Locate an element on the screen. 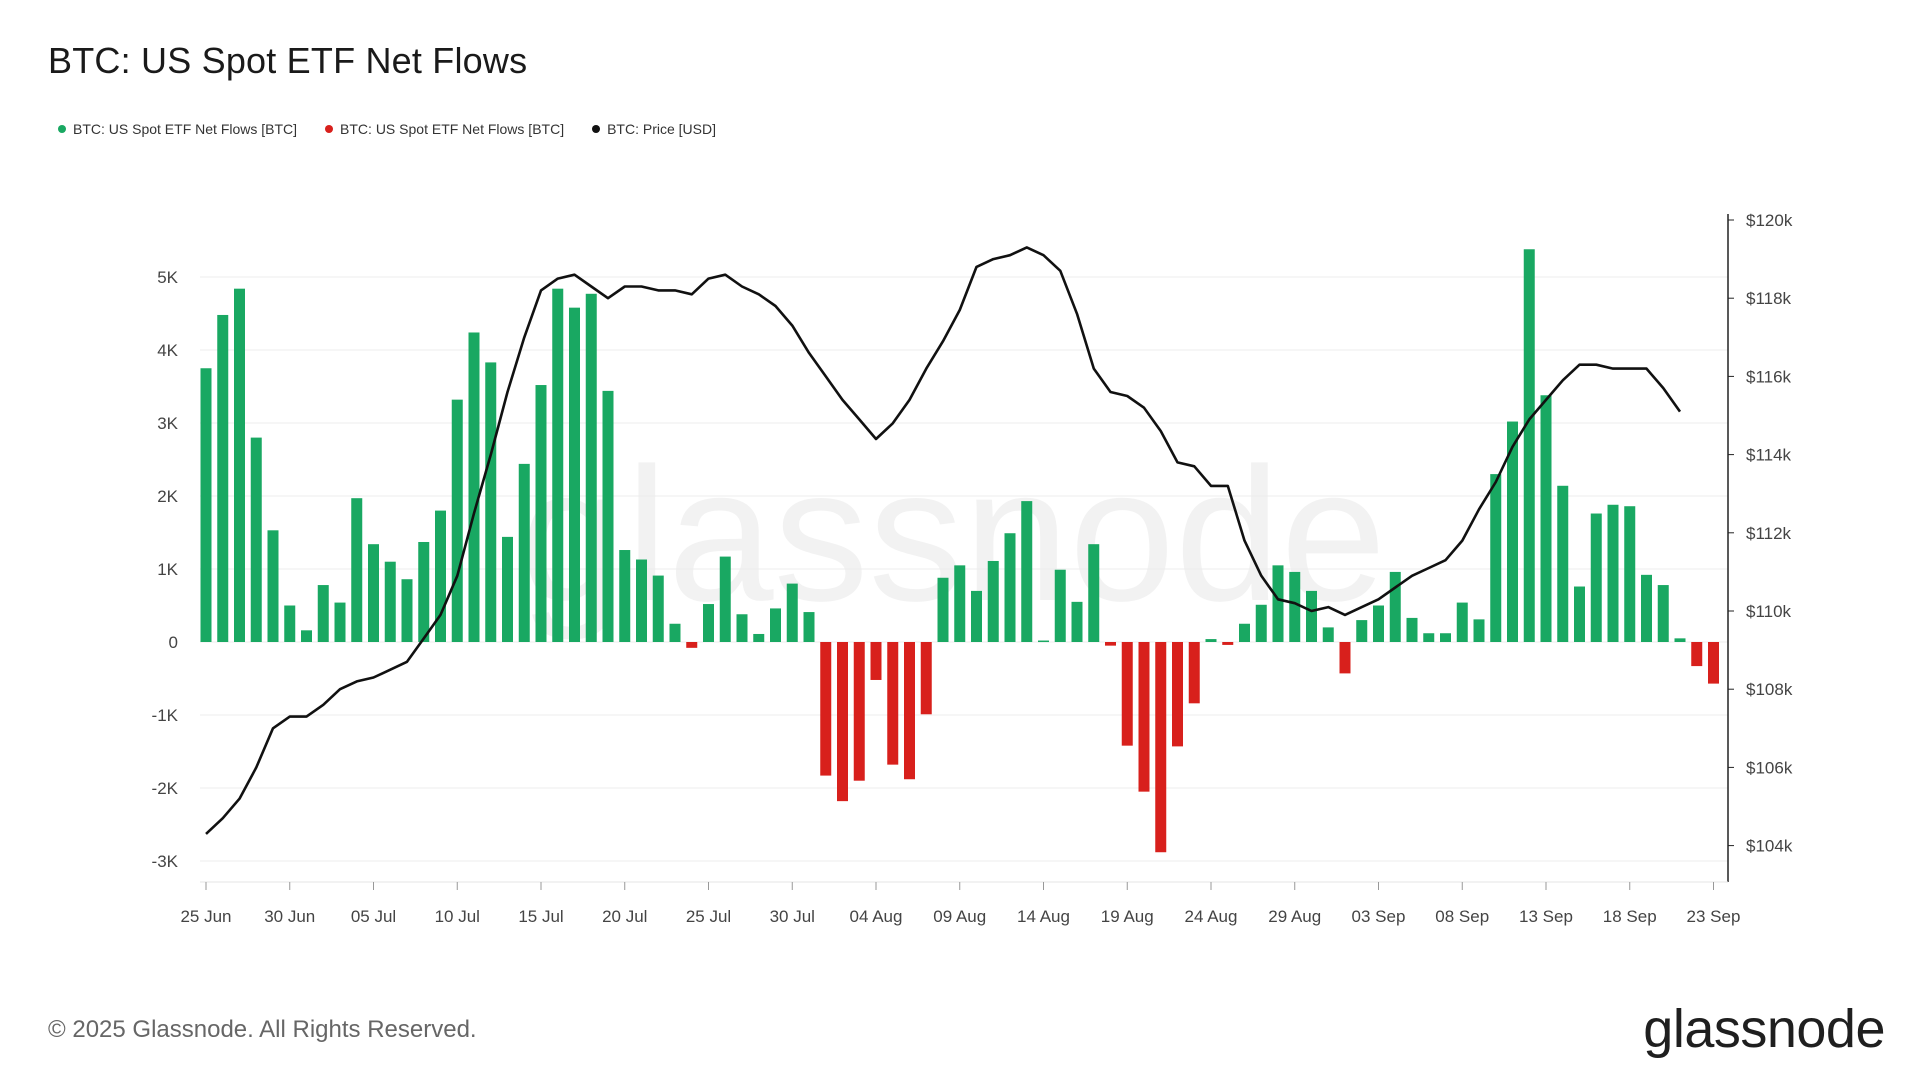  legend-item-inflows: BTC: US Spot ETF Net Flows [BTC] is located at coordinates (177, 129).